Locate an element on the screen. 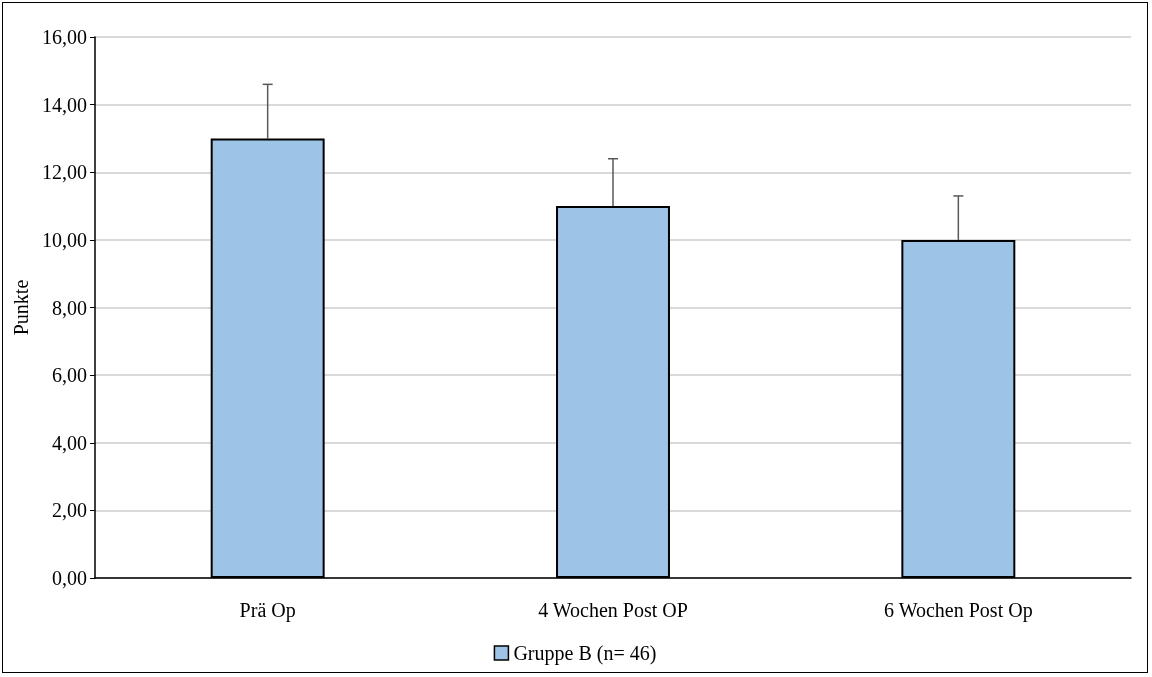 The width and height of the screenshot is (1152, 677). x-tick-label: 6 Wochen Post Op is located at coordinates (958, 610).